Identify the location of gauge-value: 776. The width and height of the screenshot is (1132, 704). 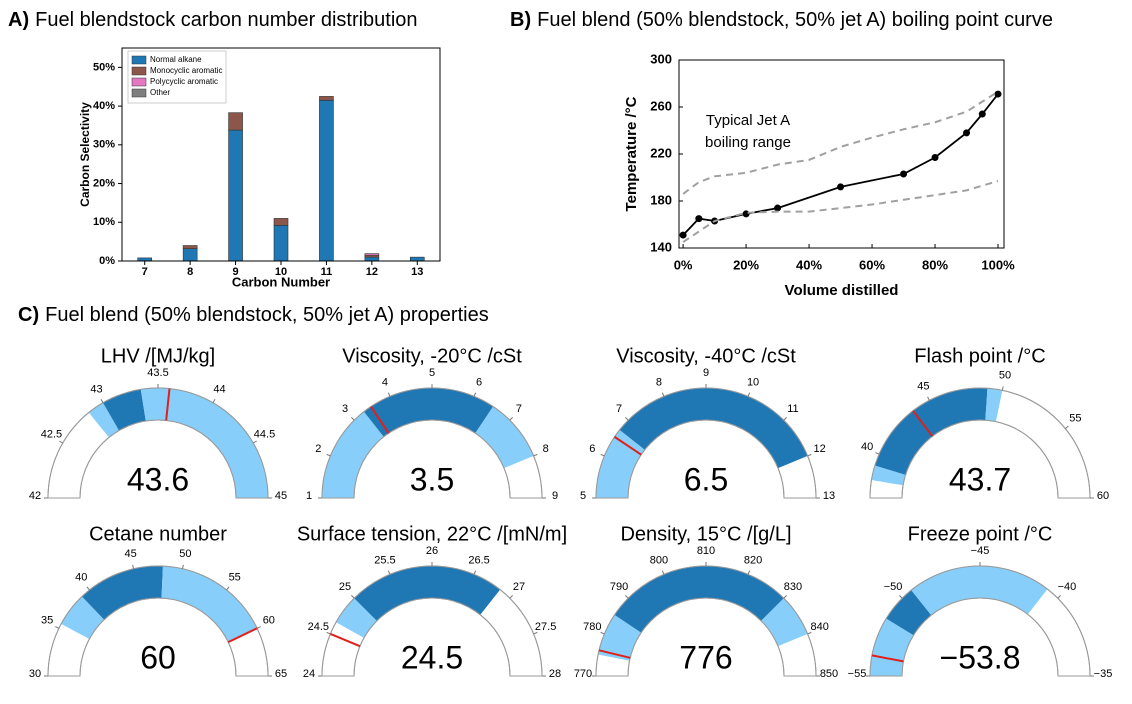
(705, 657).